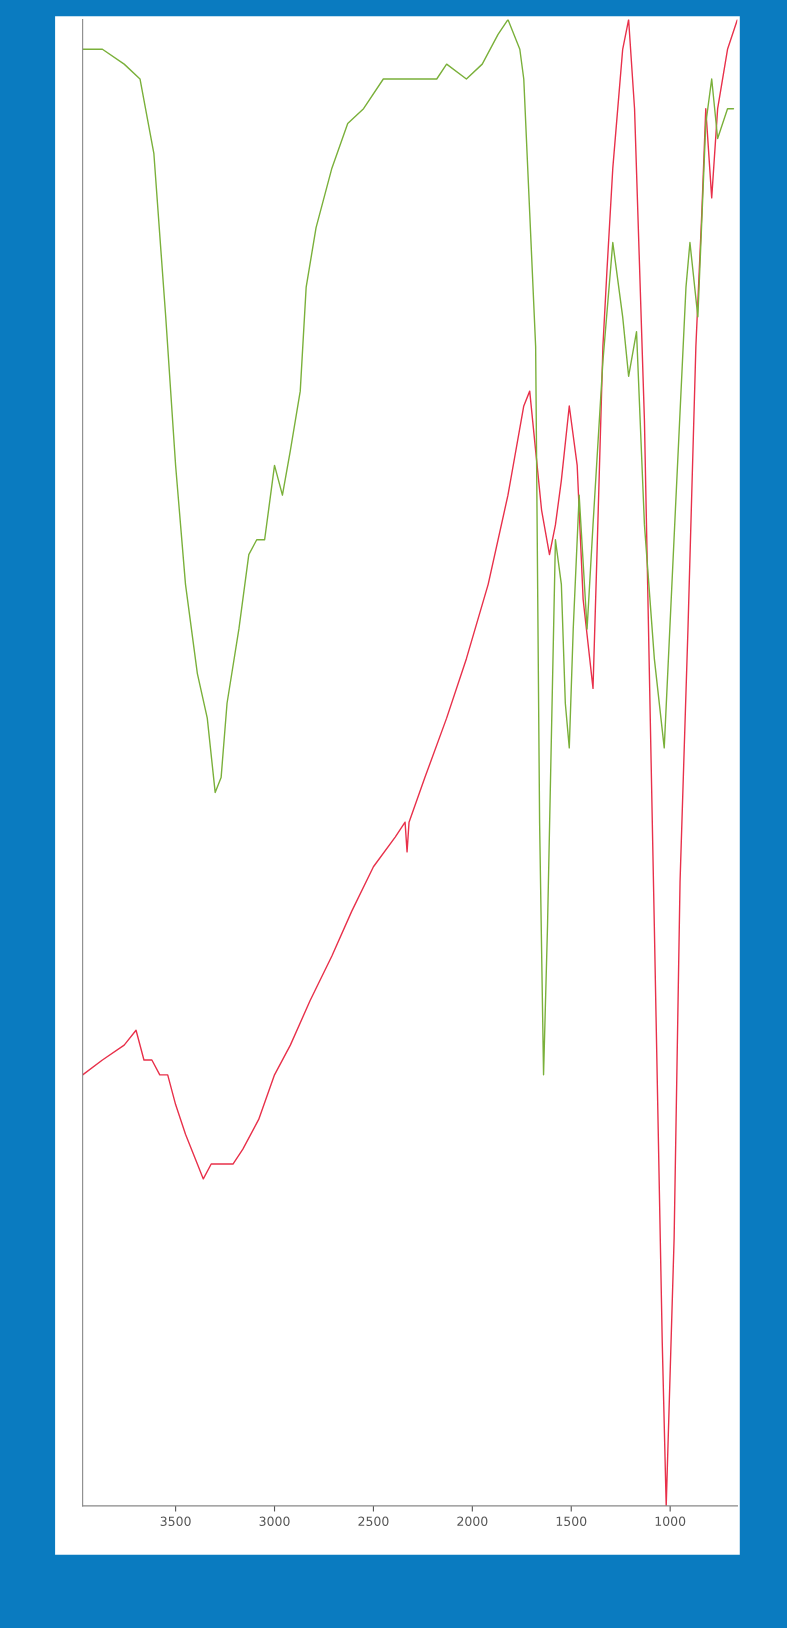 The image size is (787, 1628). I want to click on x-tick-label: 2000, so click(472, 1521).